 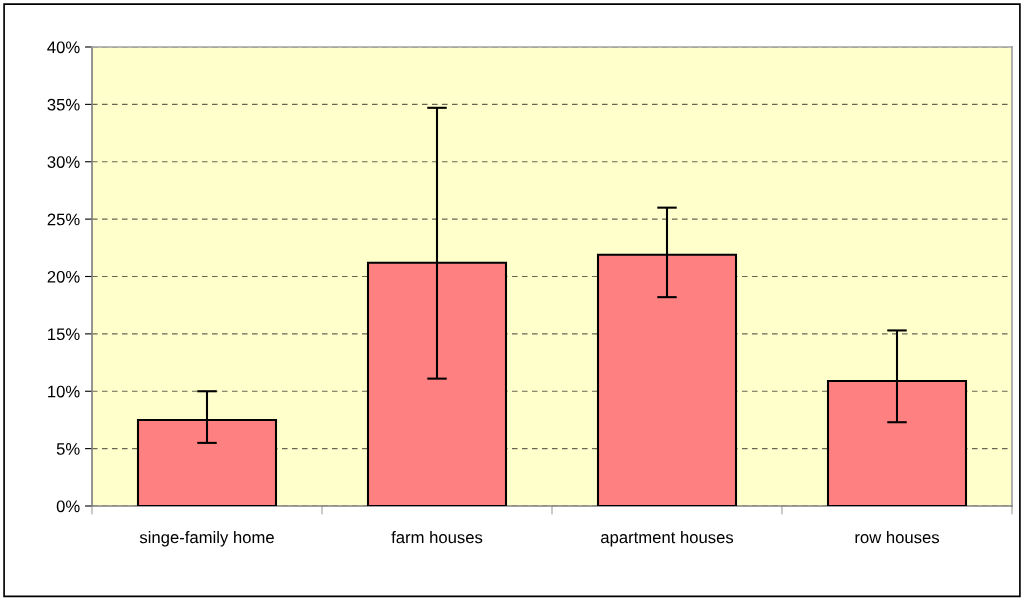 What do you see at coordinates (63, 219) in the screenshot?
I see `y-tick-label: 25%` at bounding box center [63, 219].